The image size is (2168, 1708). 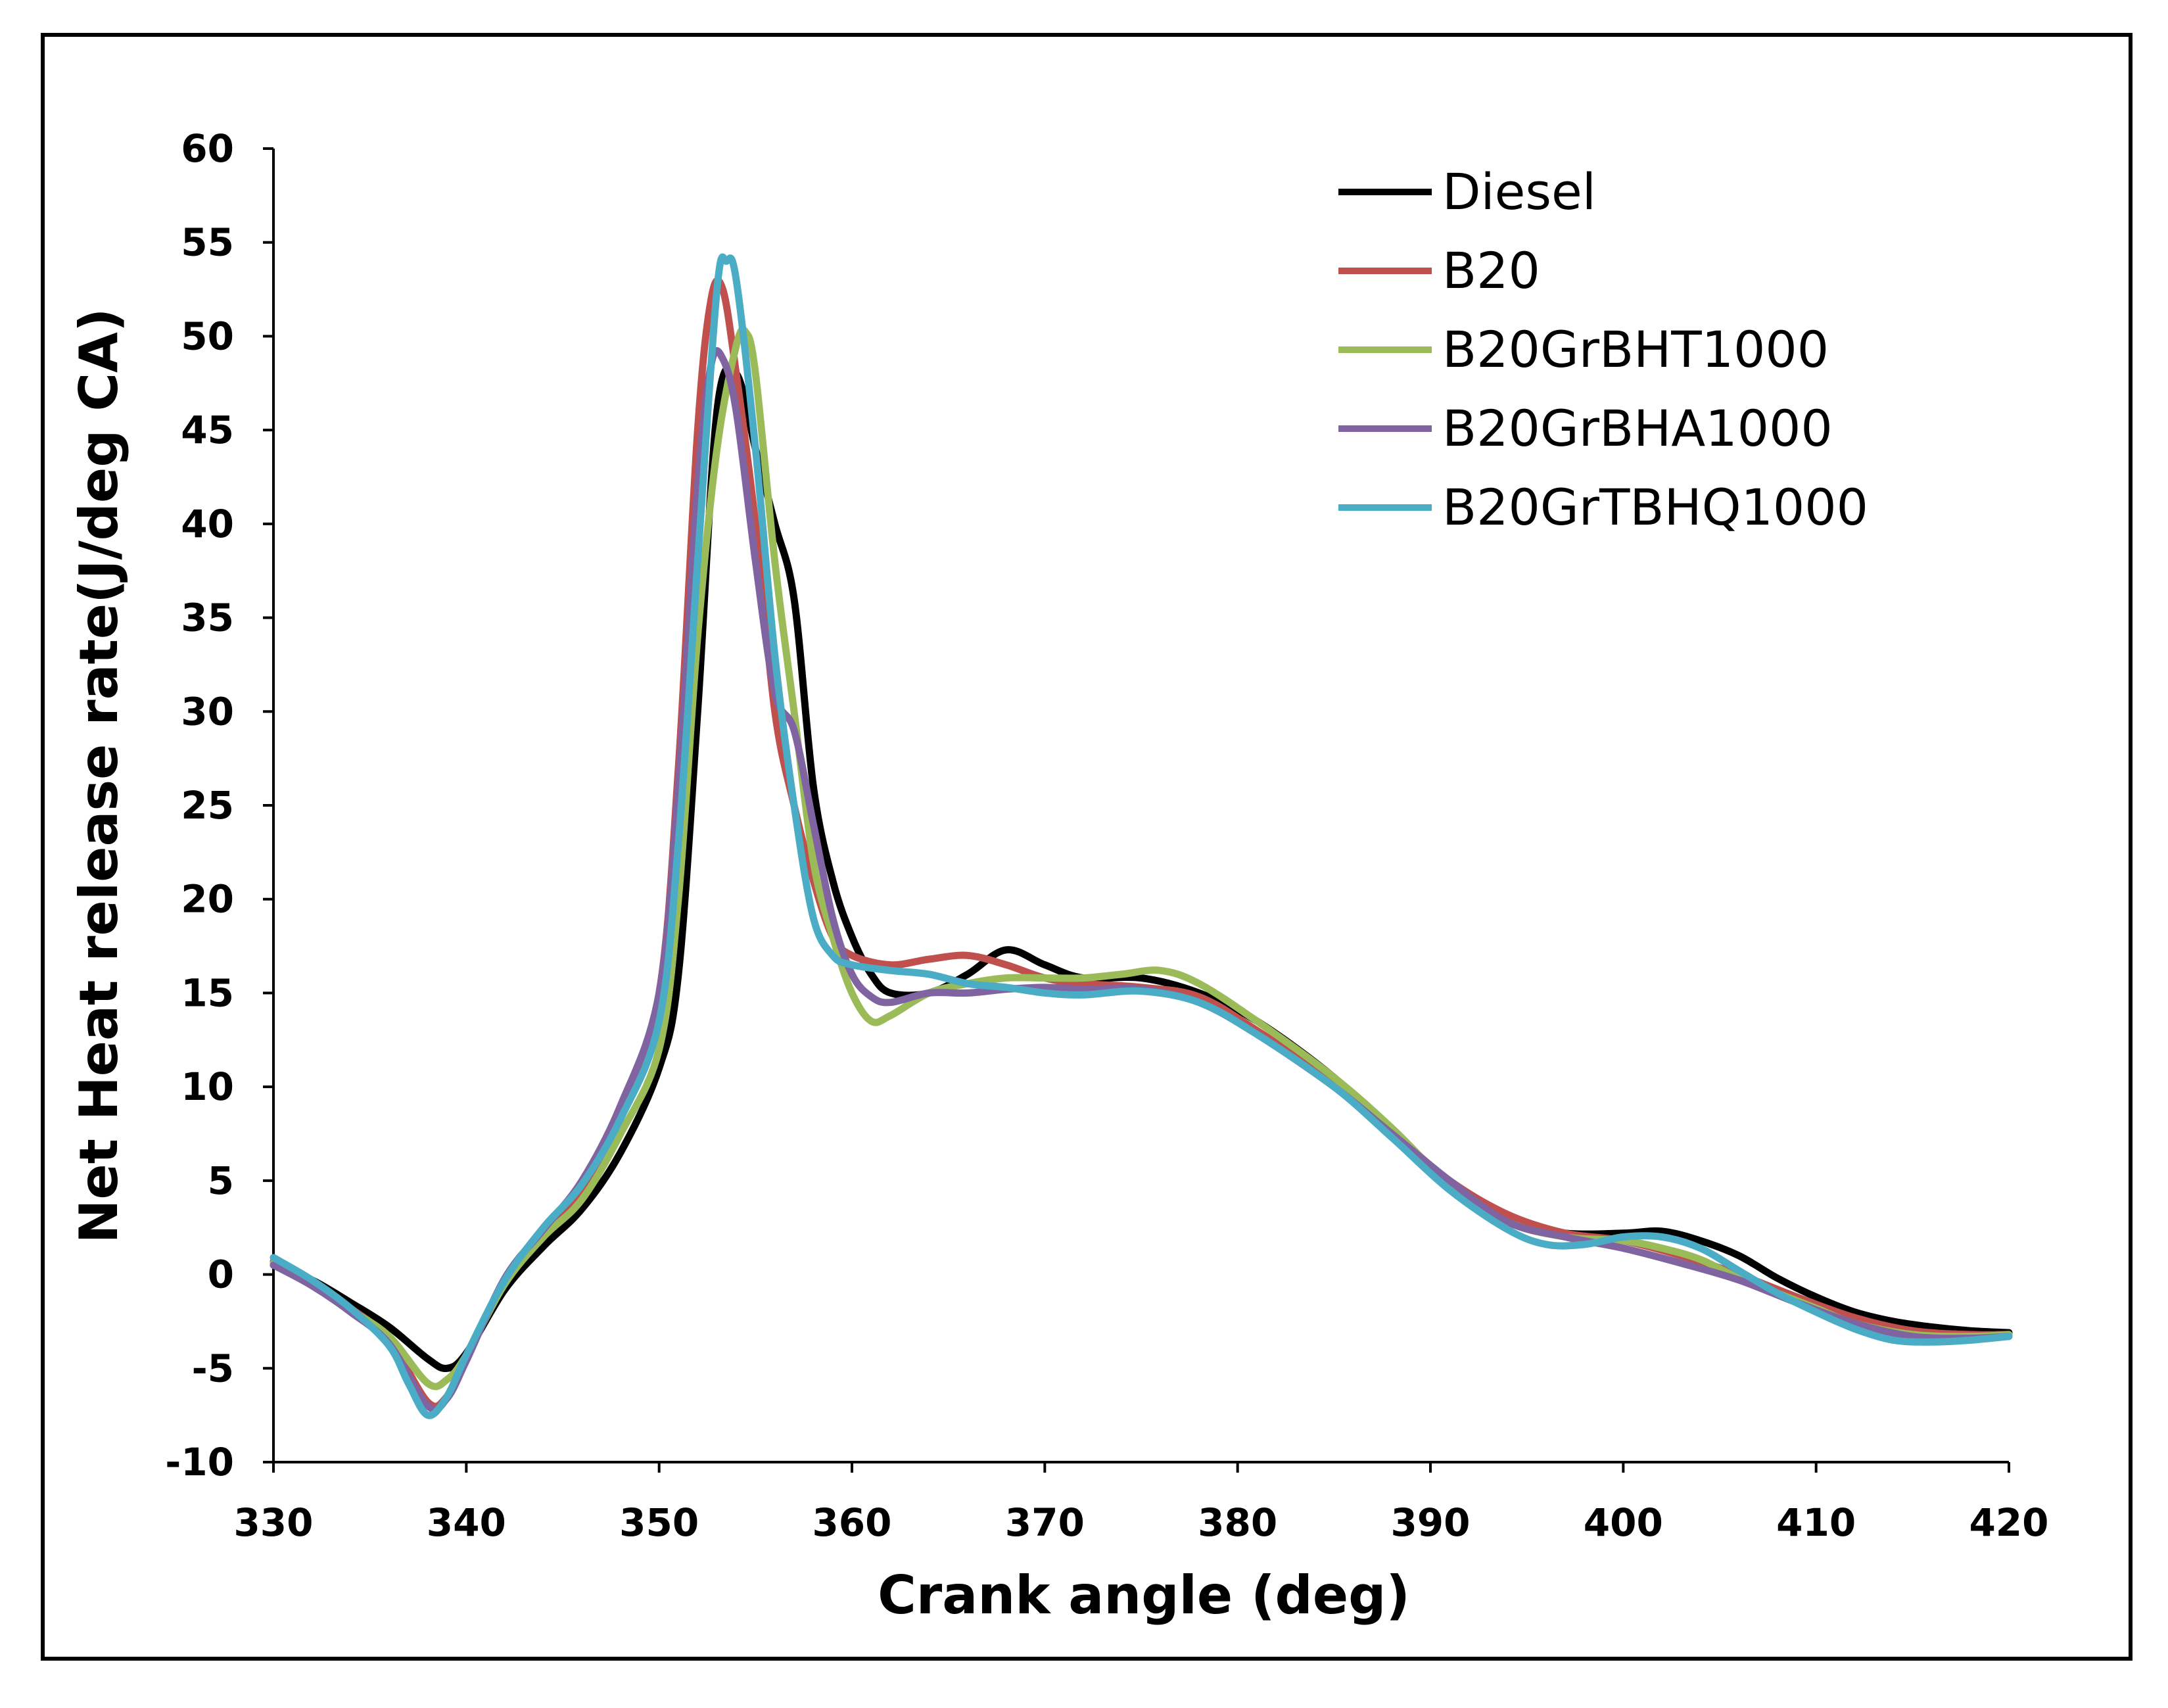 What do you see at coordinates (1144, 1595) in the screenshot?
I see `x-axis-title: Crank angle (deg)` at bounding box center [1144, 1595].